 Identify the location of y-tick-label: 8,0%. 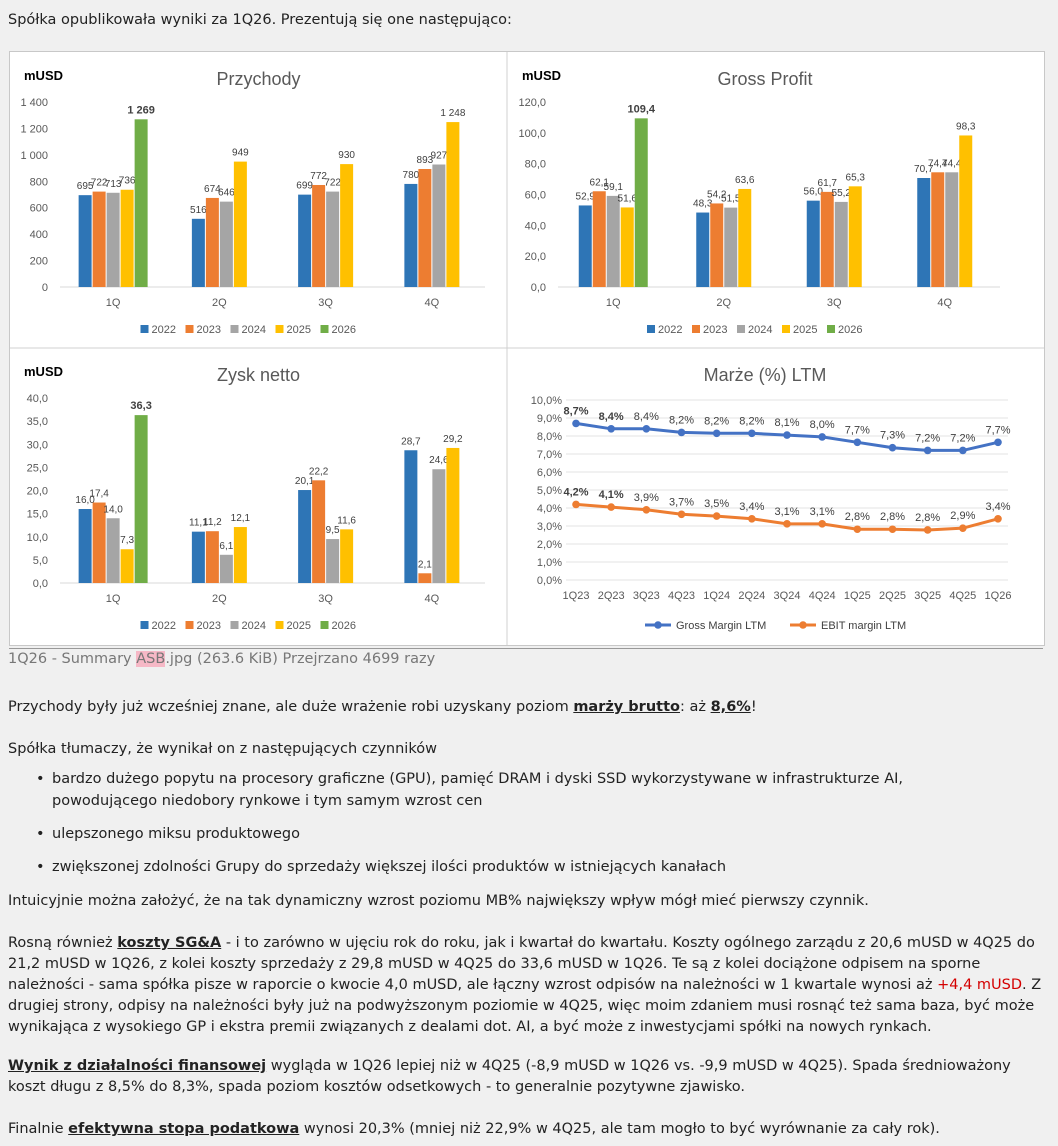
(549, 437).